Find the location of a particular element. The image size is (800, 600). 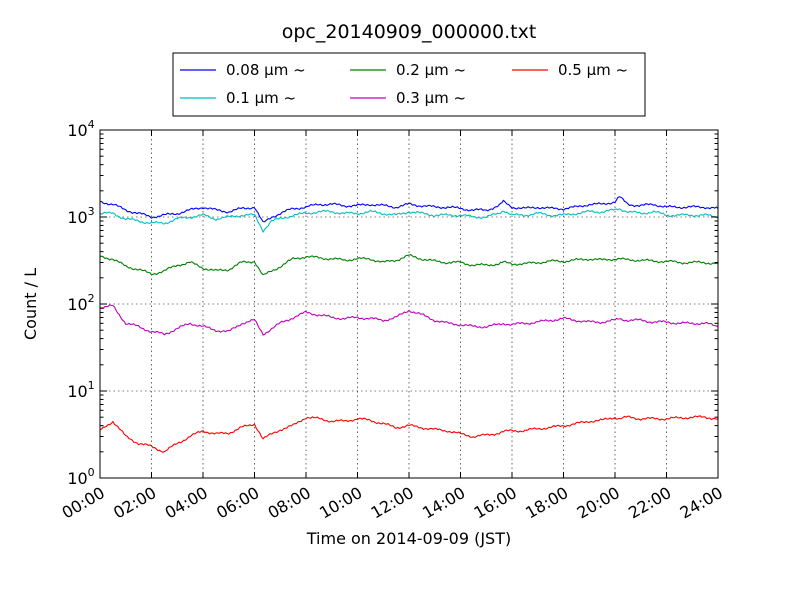

y-axis-label: Count / L is located at coordinates (30, 304).